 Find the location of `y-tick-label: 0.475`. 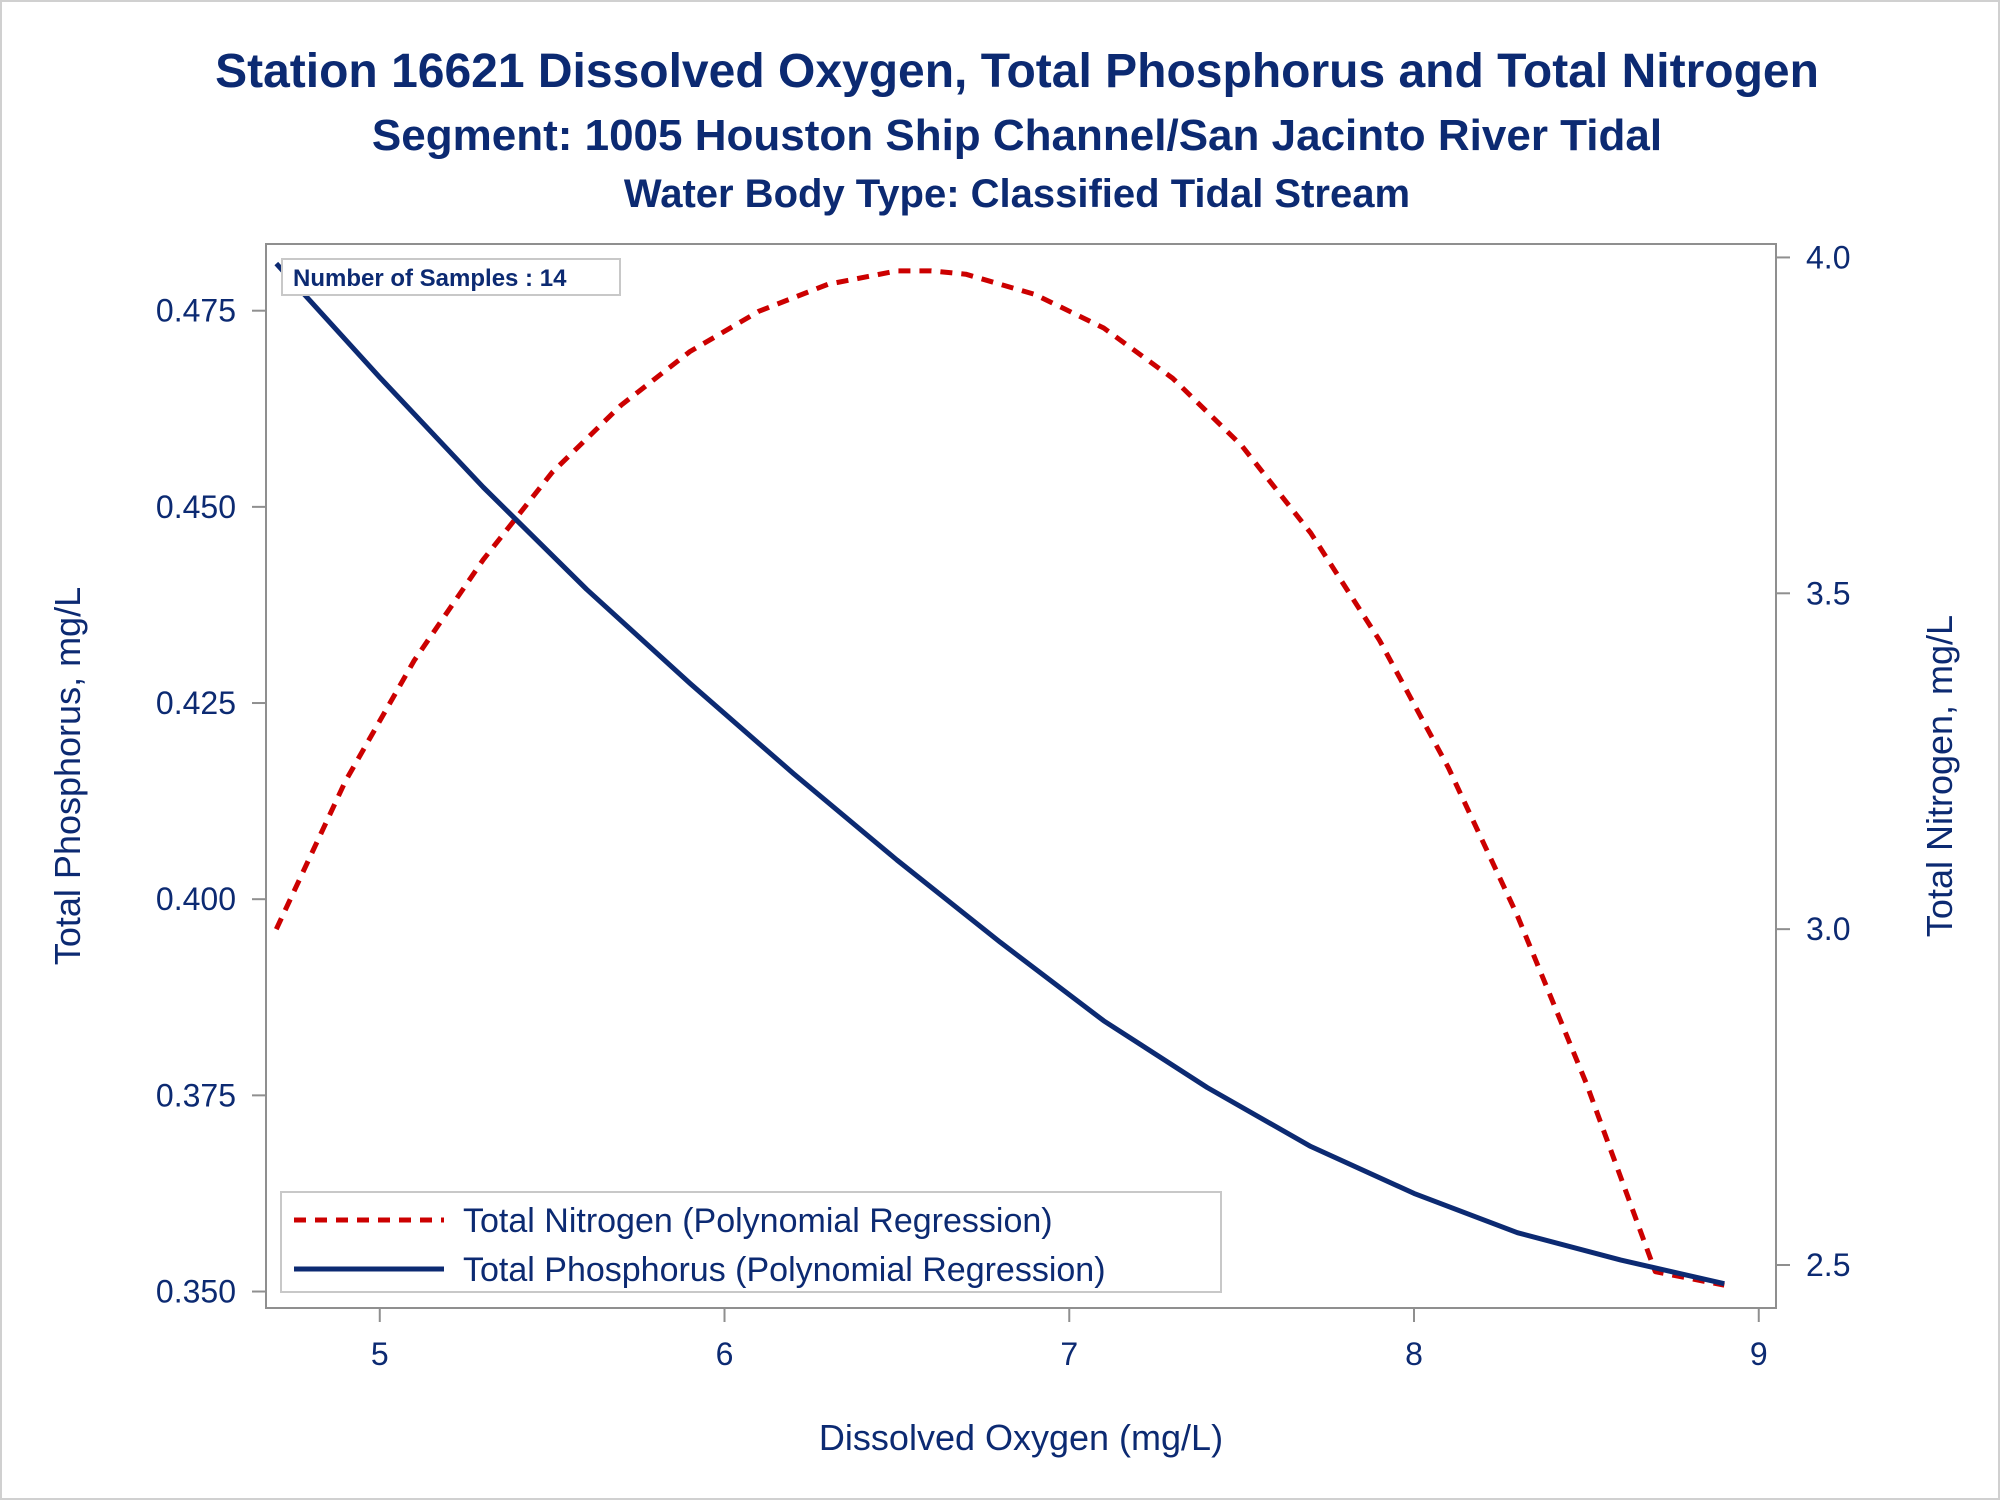

y-tick-label: 0.475 is located at coordinates (196, 311).